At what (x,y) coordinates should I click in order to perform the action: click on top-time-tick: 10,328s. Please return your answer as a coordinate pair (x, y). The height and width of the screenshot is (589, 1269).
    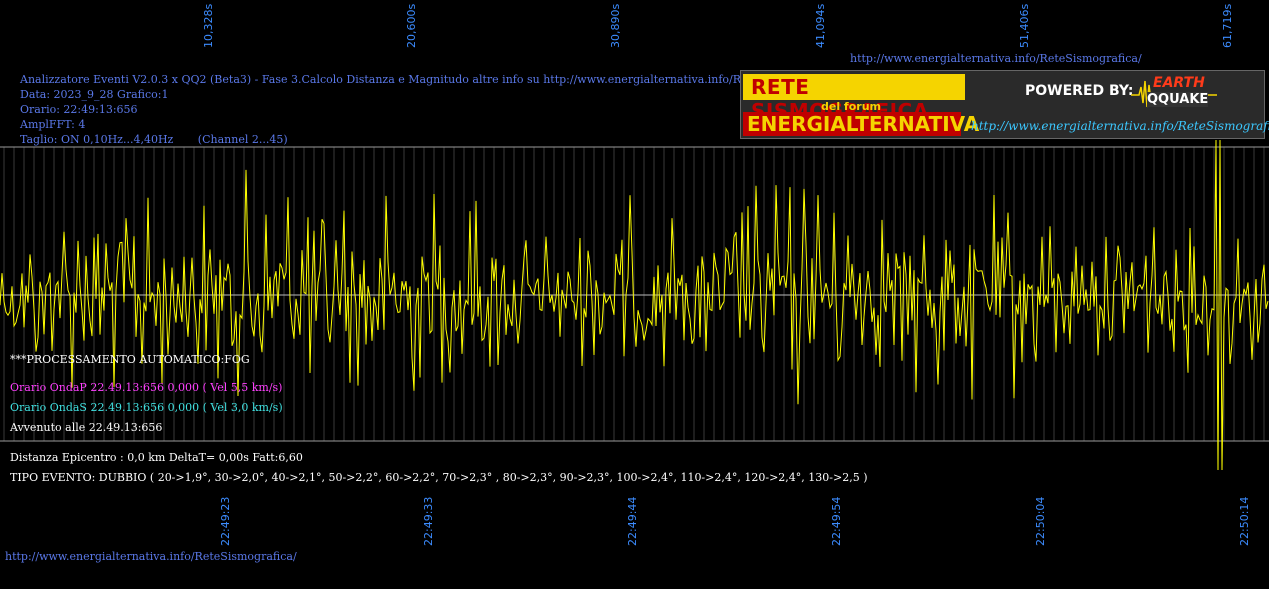
    Looking at the image, I should click on (208, 25).